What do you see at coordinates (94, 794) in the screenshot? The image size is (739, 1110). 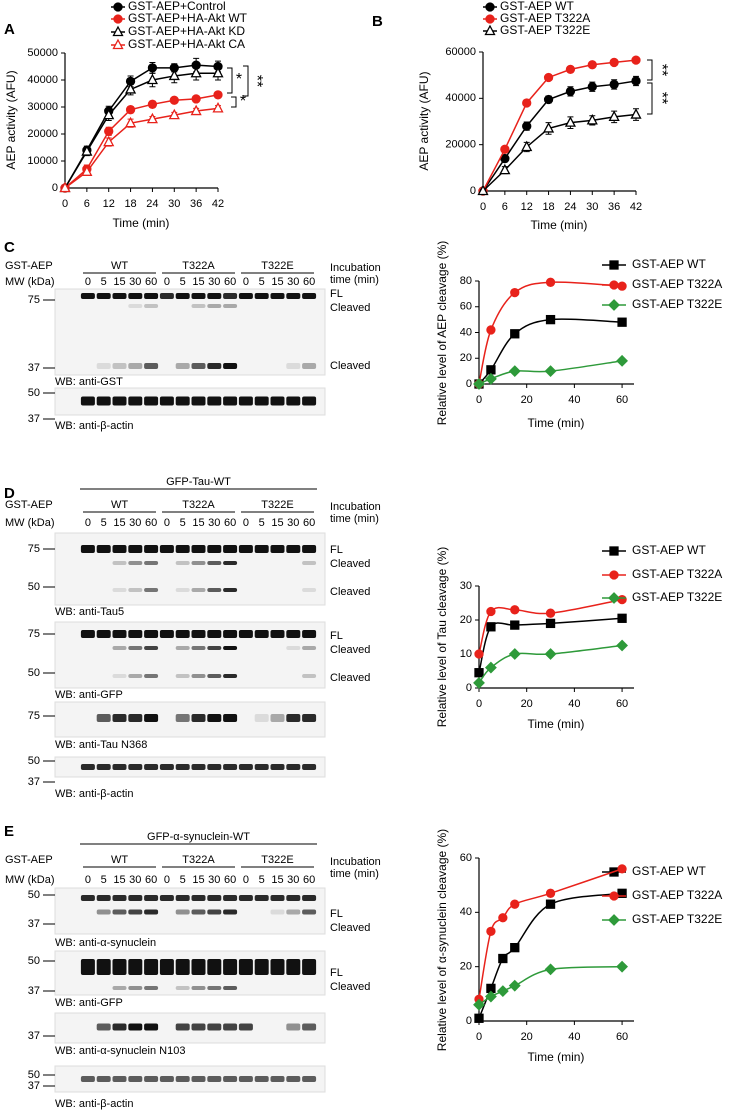 I see `antibody-label: WB: anti-β-actin` at bounding box center [94, 794].